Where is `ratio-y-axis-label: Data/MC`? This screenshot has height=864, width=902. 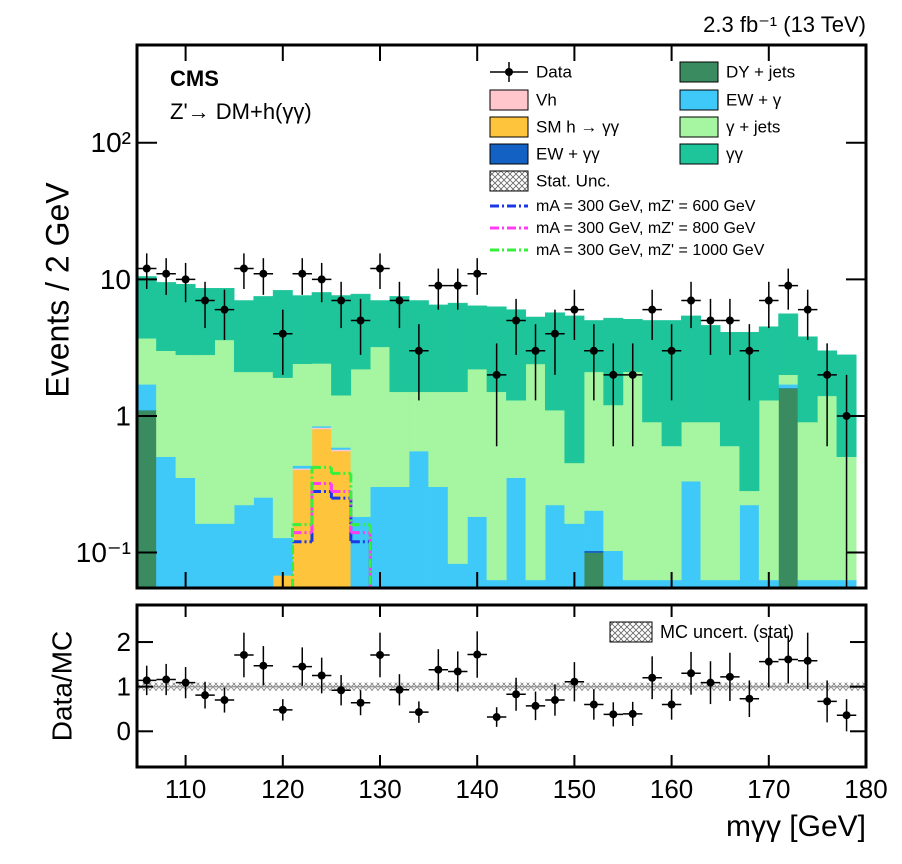 ratio-y-axis-label: Data/MC is located at coordinates (61, 686).